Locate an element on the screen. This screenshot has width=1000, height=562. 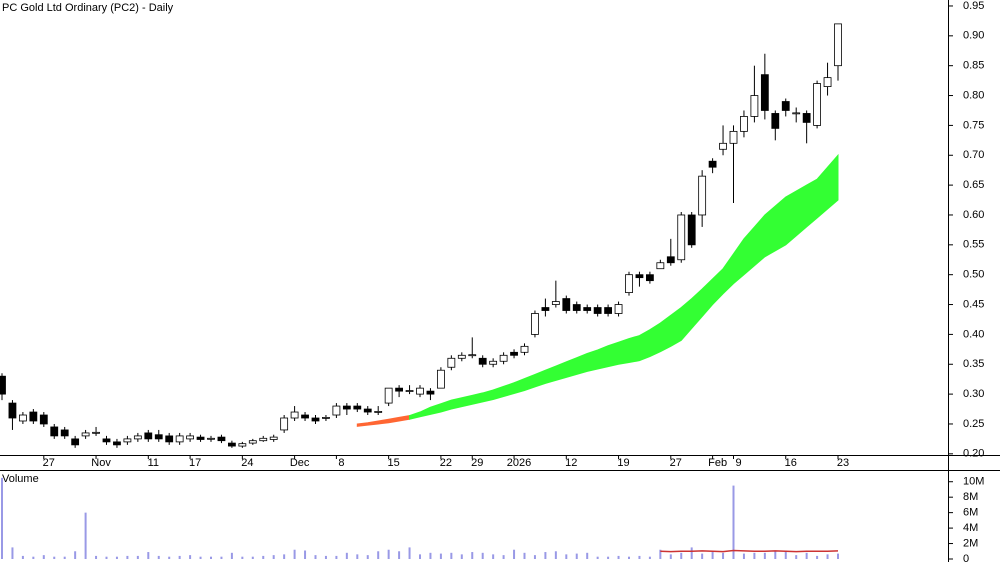
x-tick-label: Dec is located at coordinates (300, 463).